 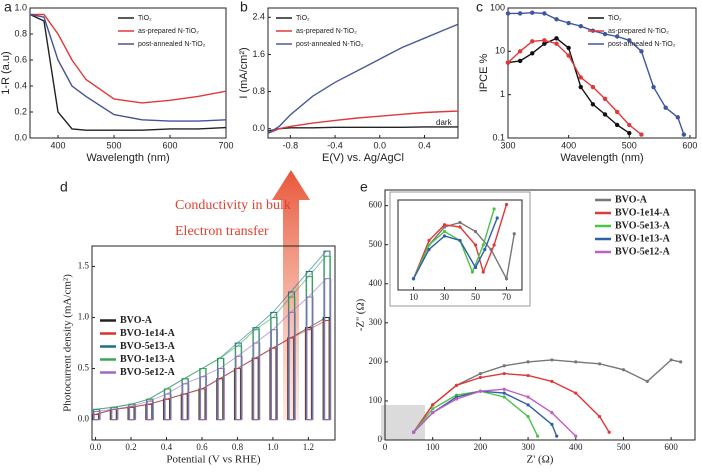 I want to click on y-tick-label: 500, so click(x=376, y=244).